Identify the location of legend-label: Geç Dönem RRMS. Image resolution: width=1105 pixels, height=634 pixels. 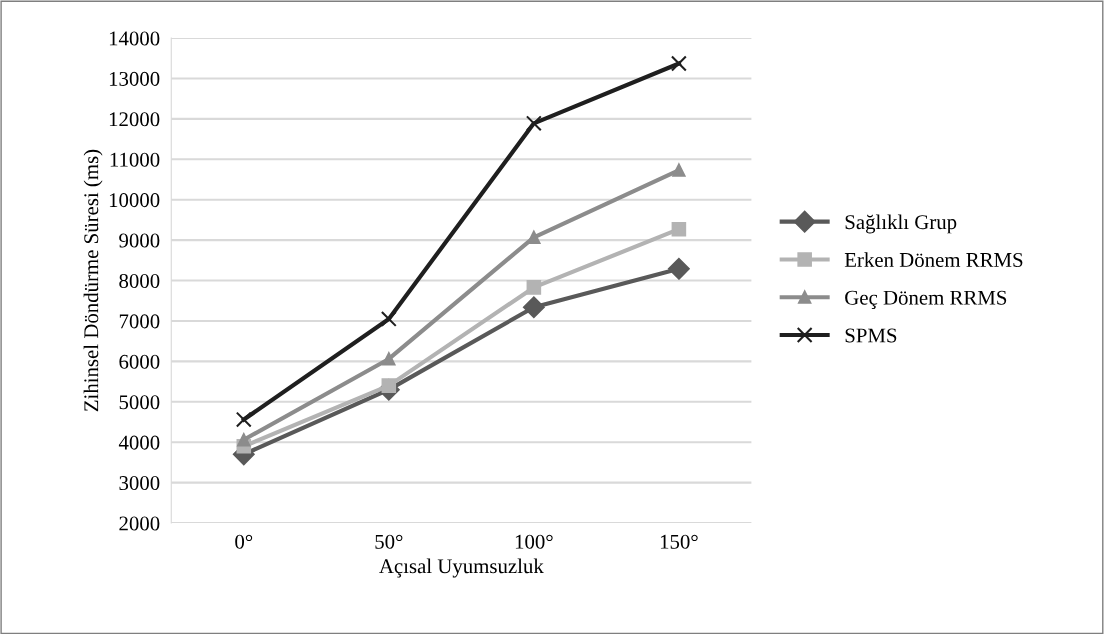
(926, 299).